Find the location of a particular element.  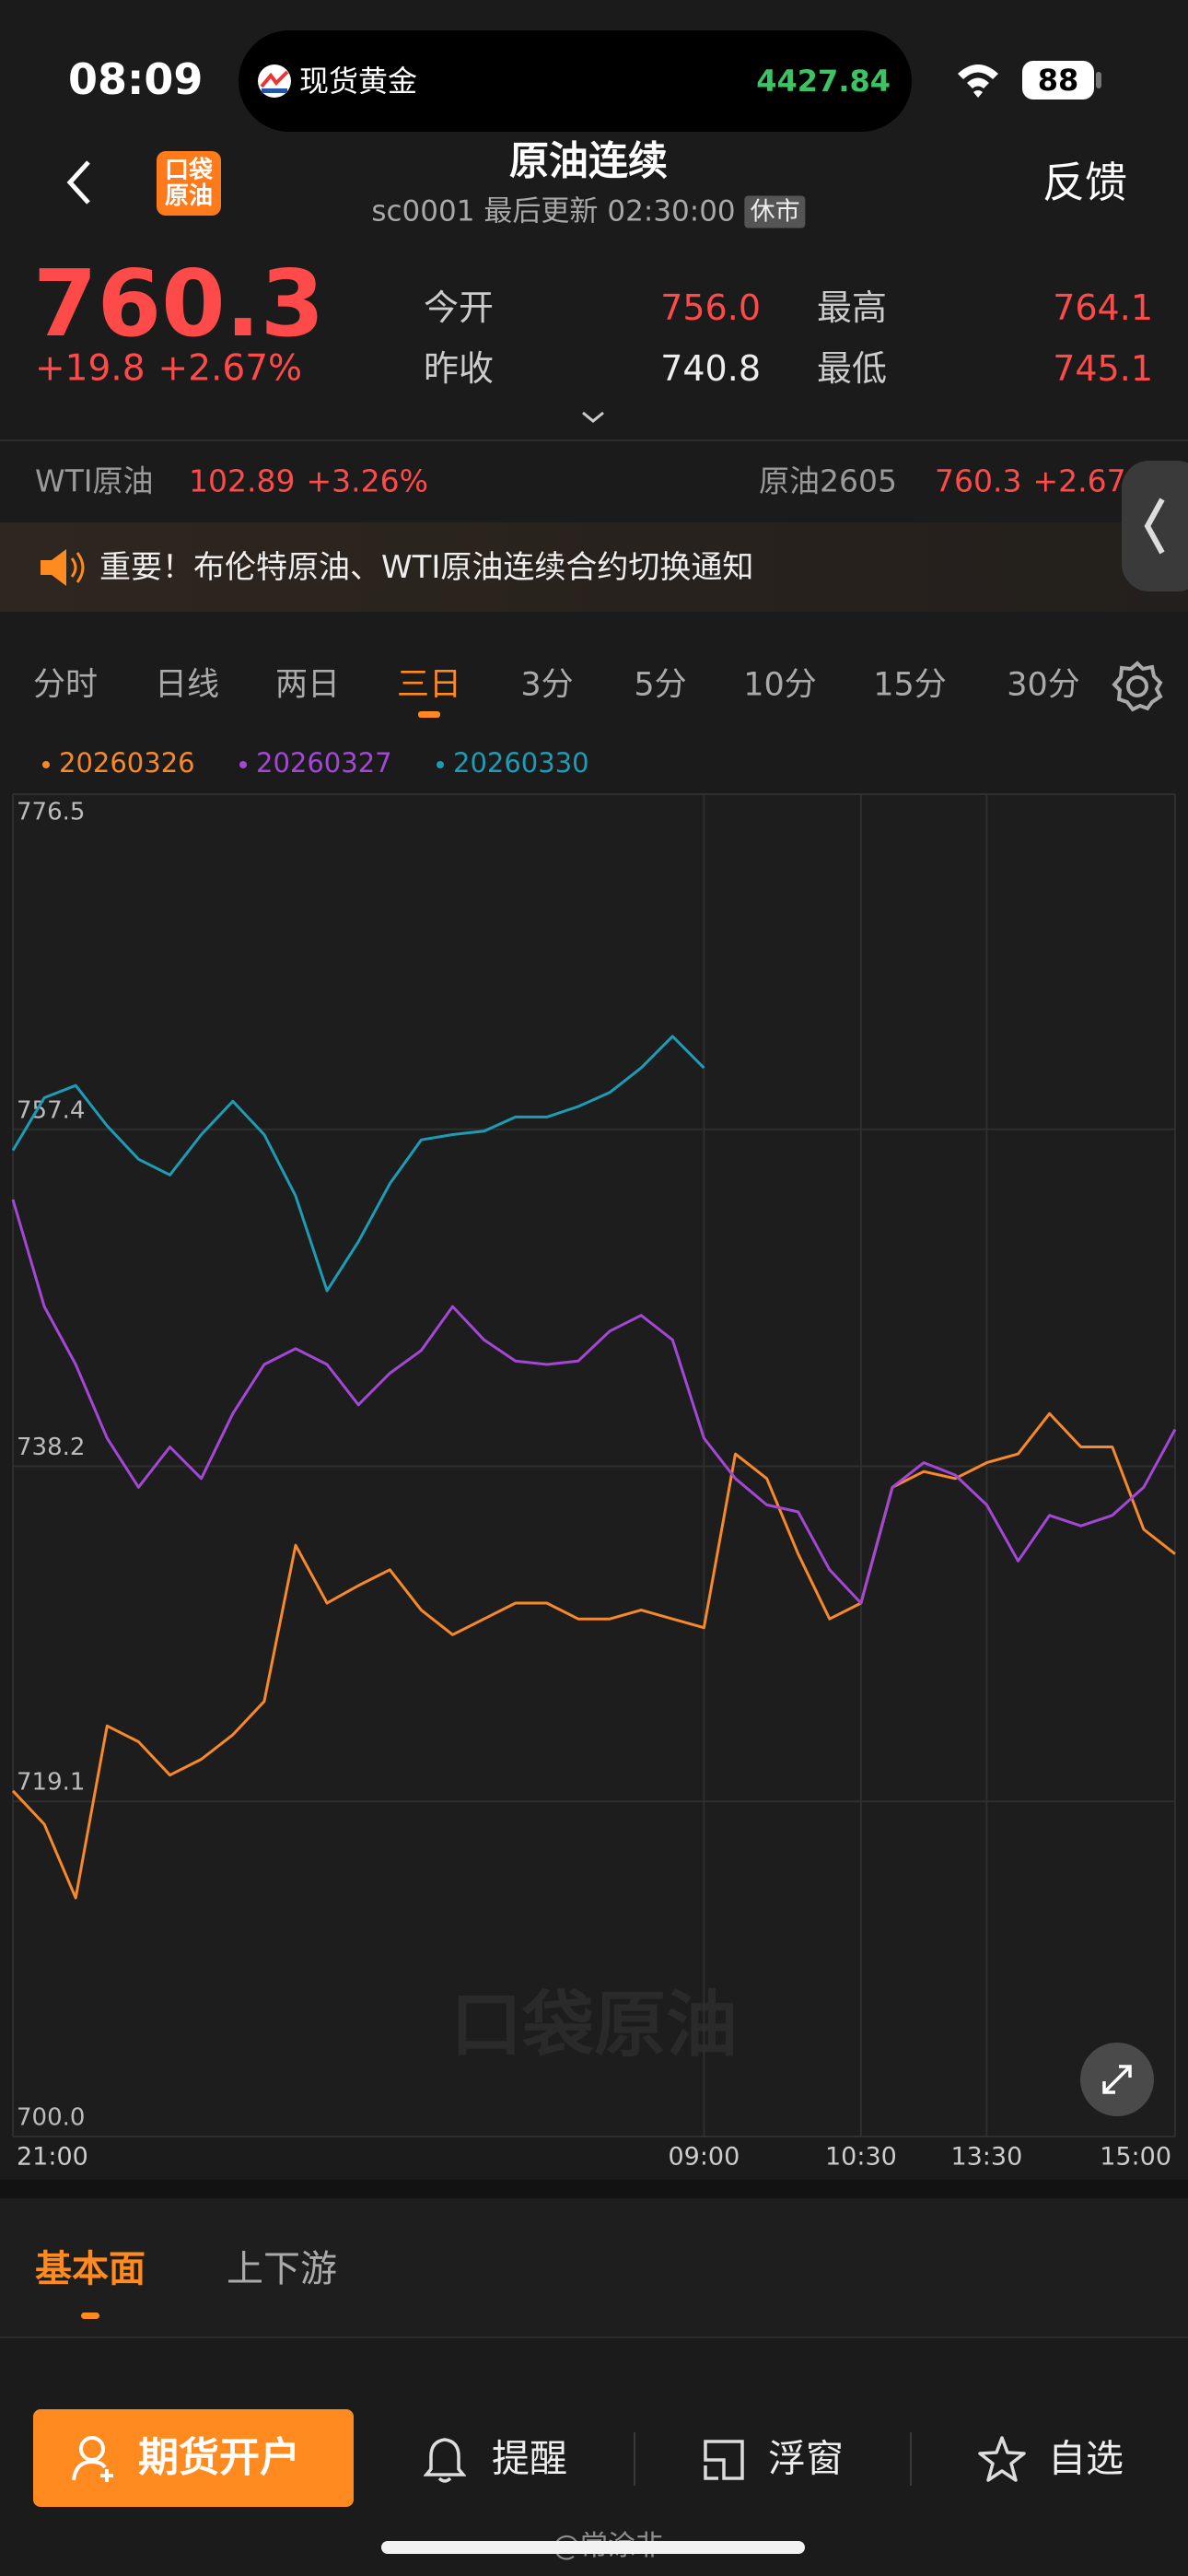

period-tabs: 分时 日线 两日 三日 3分 5分 10分 15分 30分 is located at coordinates (594, 686).